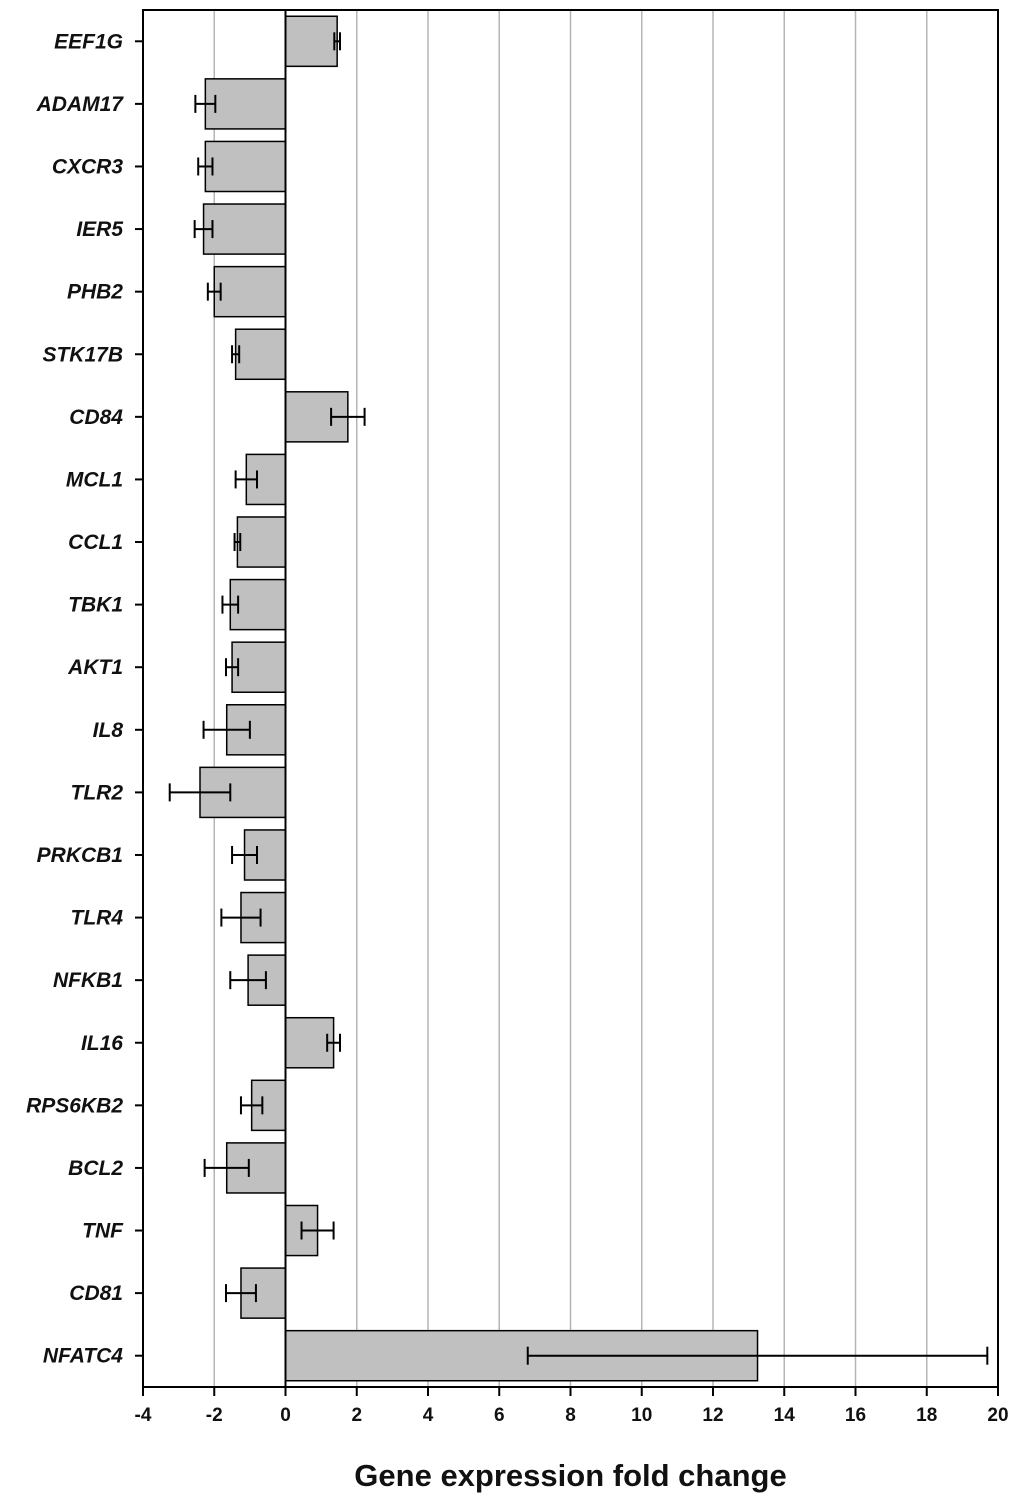  Describe the element at coordinates (246, 479) in the screenshot. I see `error-bar-mcl1` at that location.